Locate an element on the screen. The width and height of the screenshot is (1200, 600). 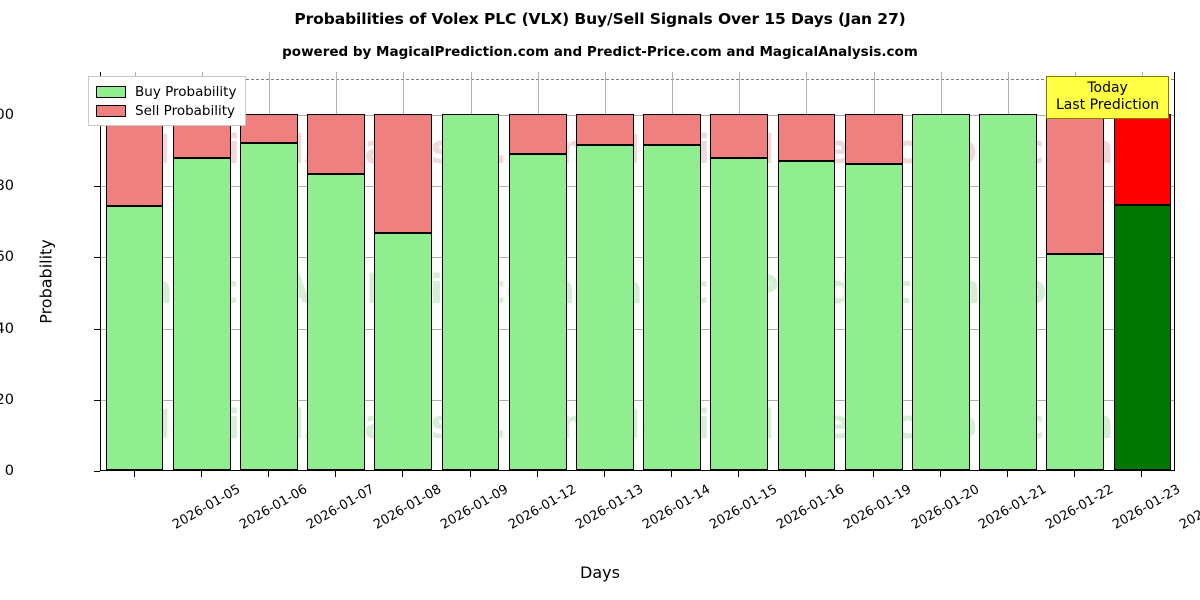
y-axis-tick-label: 0 is located at coordinates (9, 471).